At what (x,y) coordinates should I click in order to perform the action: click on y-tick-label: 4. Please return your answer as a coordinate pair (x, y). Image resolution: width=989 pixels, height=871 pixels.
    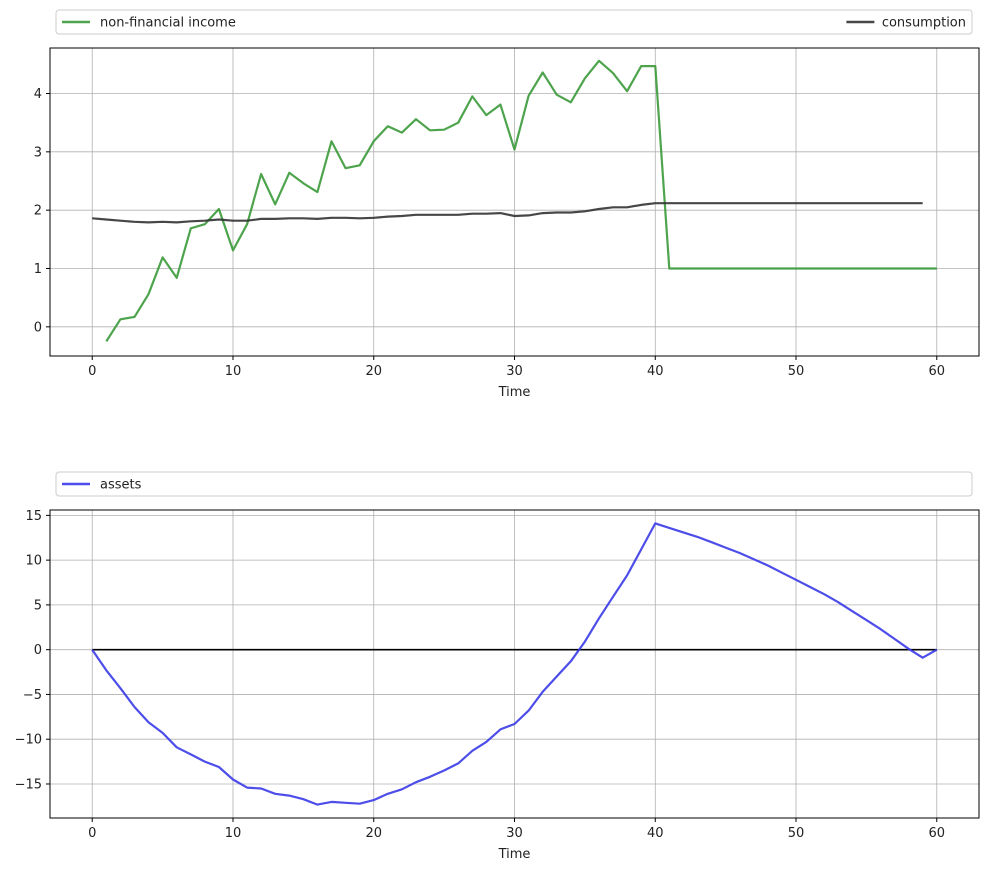
    Looking at the image, I should click on (38, 94).